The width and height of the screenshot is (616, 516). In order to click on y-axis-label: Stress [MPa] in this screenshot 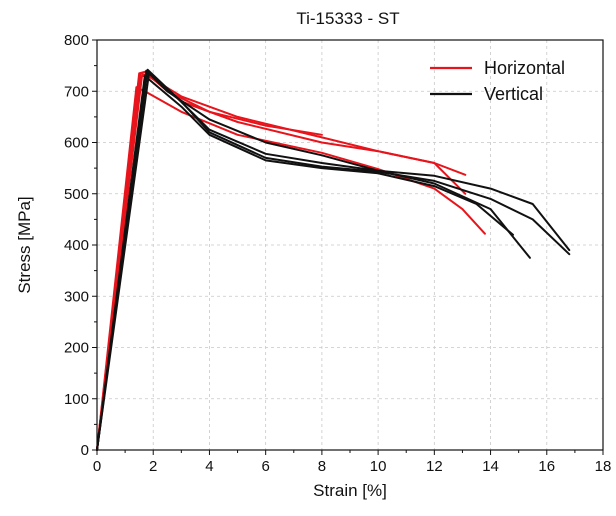, I will do `click(24, 244)`.